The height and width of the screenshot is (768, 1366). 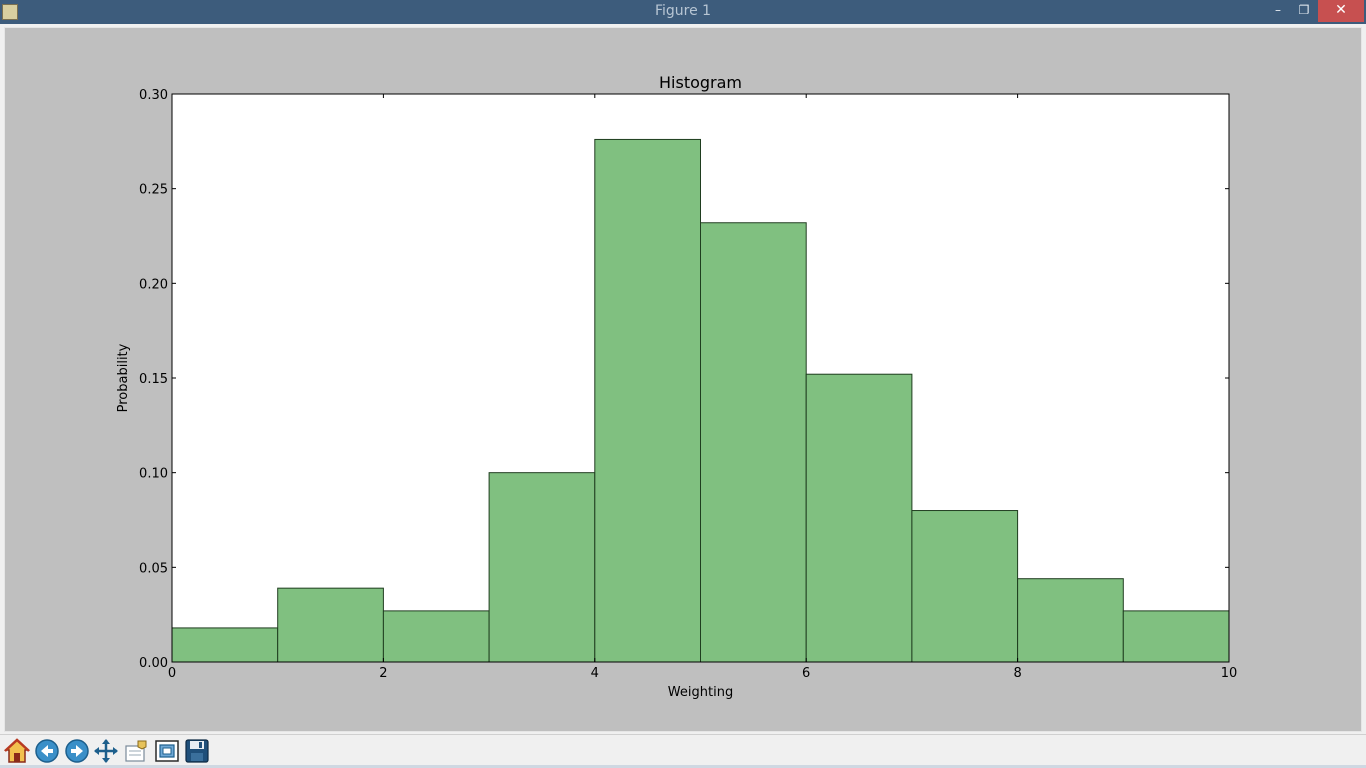 I want to click on app-icon, so click(x=10, y=12).